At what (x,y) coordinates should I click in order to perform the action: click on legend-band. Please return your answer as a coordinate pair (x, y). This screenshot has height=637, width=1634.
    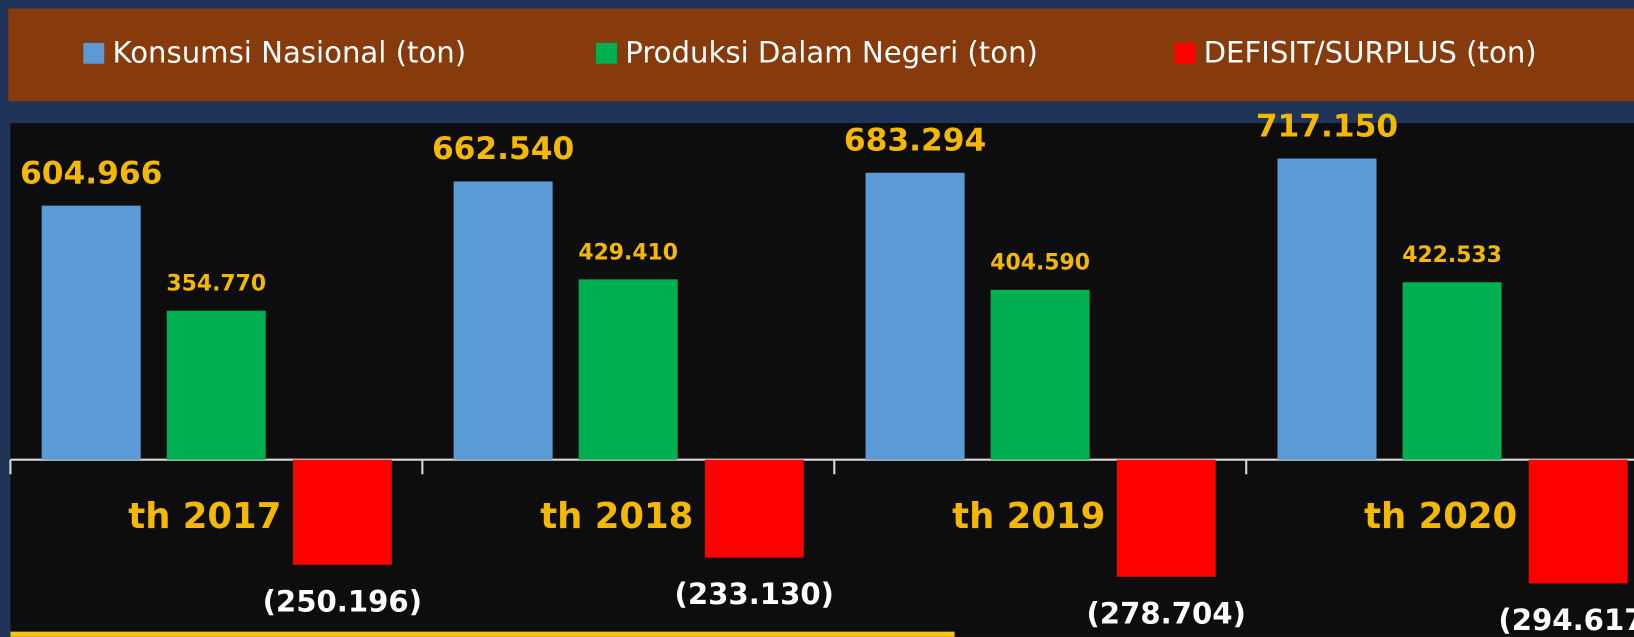
    Looking at the image, I should click on (821, 55).